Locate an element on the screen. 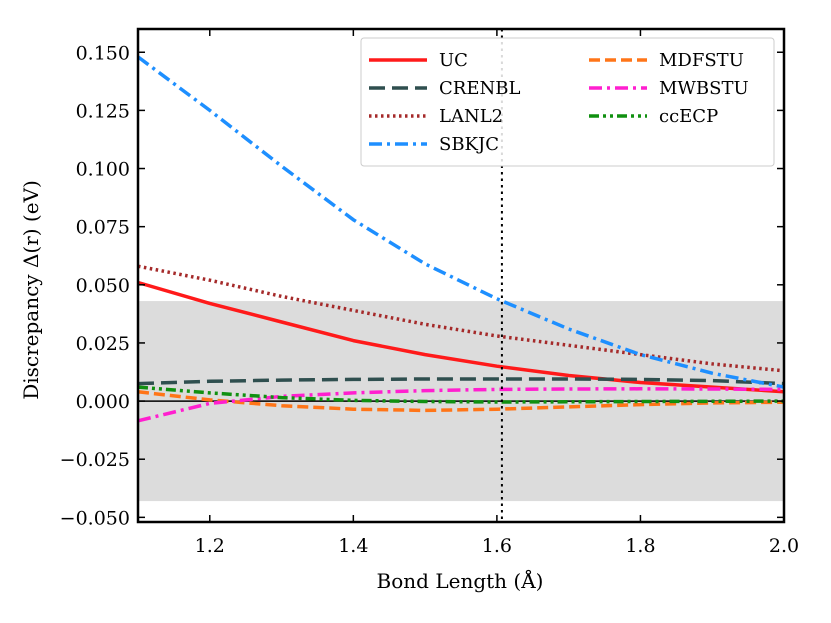  series-line-uc is located at coordinates (461, 337).